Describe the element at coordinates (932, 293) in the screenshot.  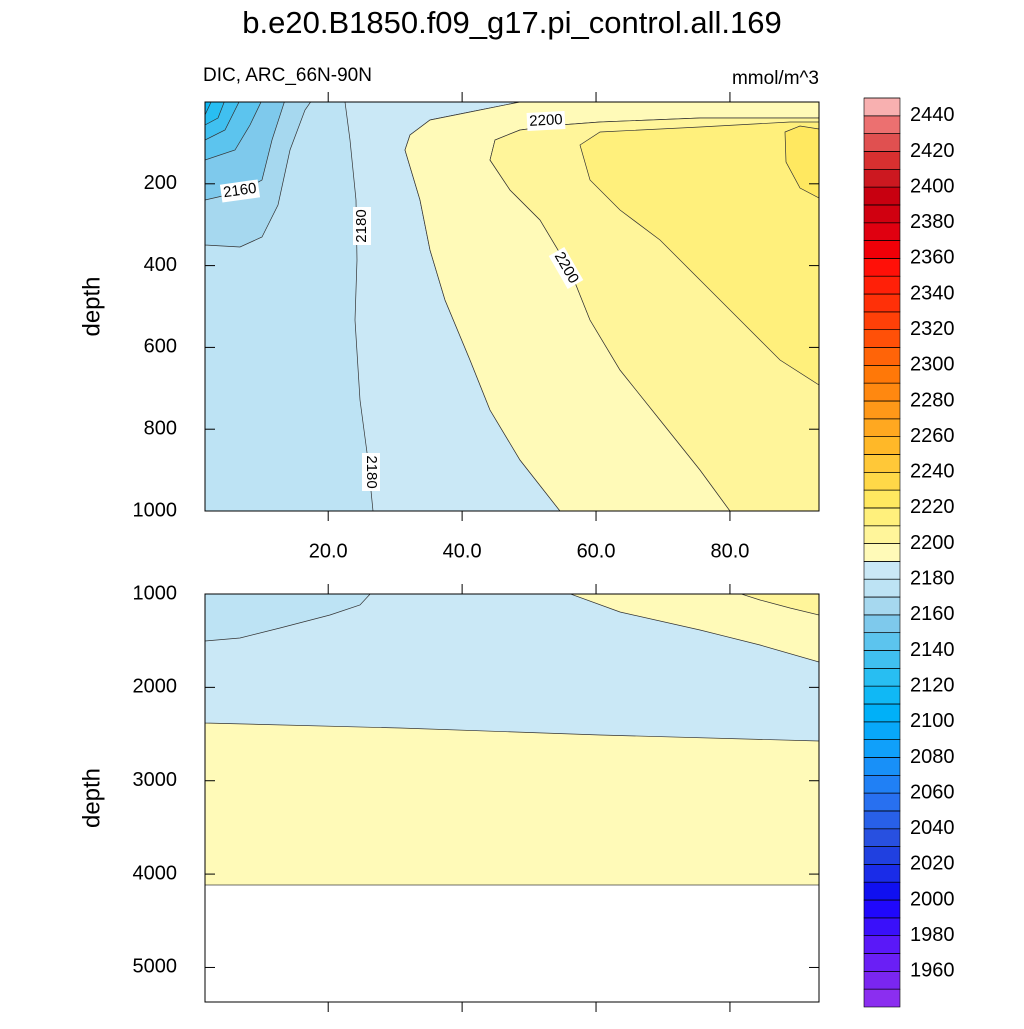
I see `colorbar-label: 2340` at that location.